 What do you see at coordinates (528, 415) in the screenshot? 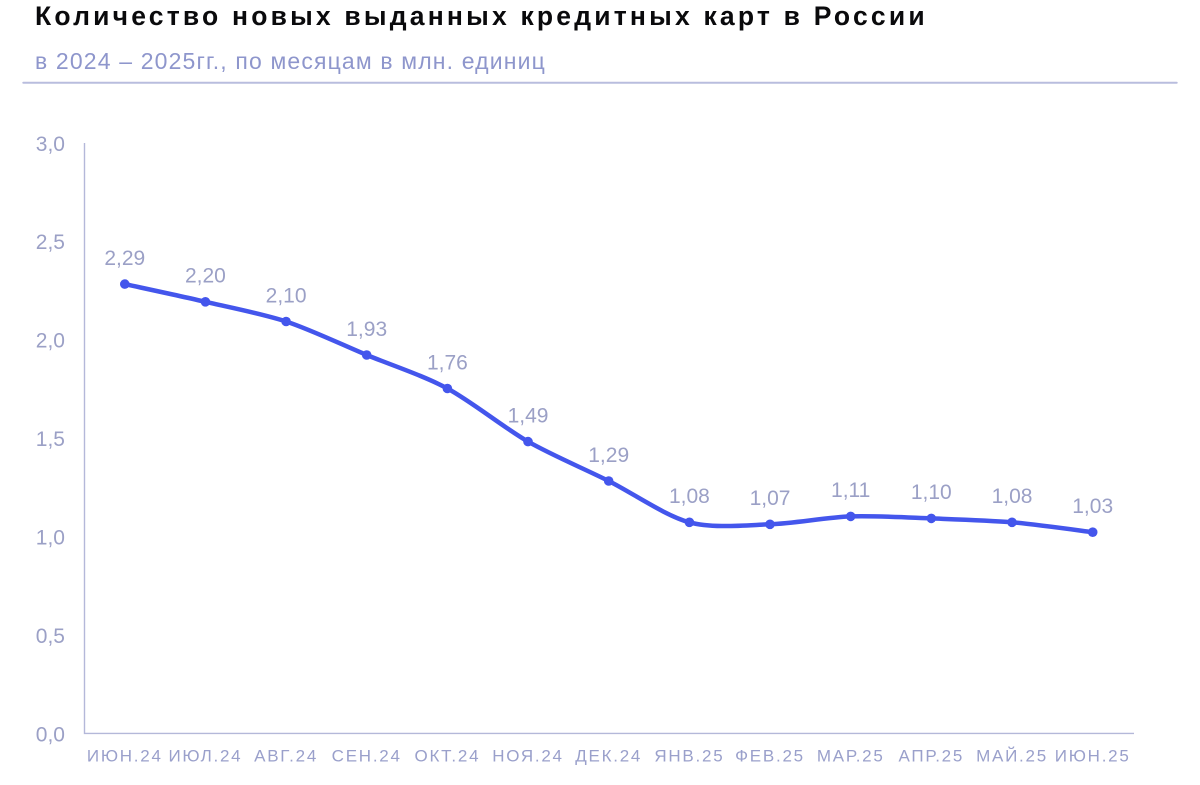
I see `svg-text: 1,49` at bounding box center [528, 415].